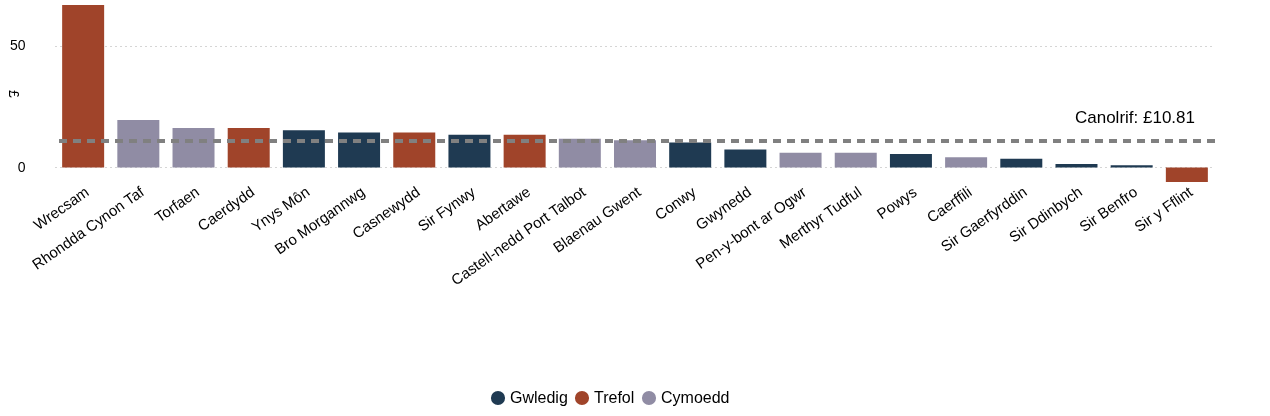  I want to click on legend-label: Cymoedd, so click(695, 397).